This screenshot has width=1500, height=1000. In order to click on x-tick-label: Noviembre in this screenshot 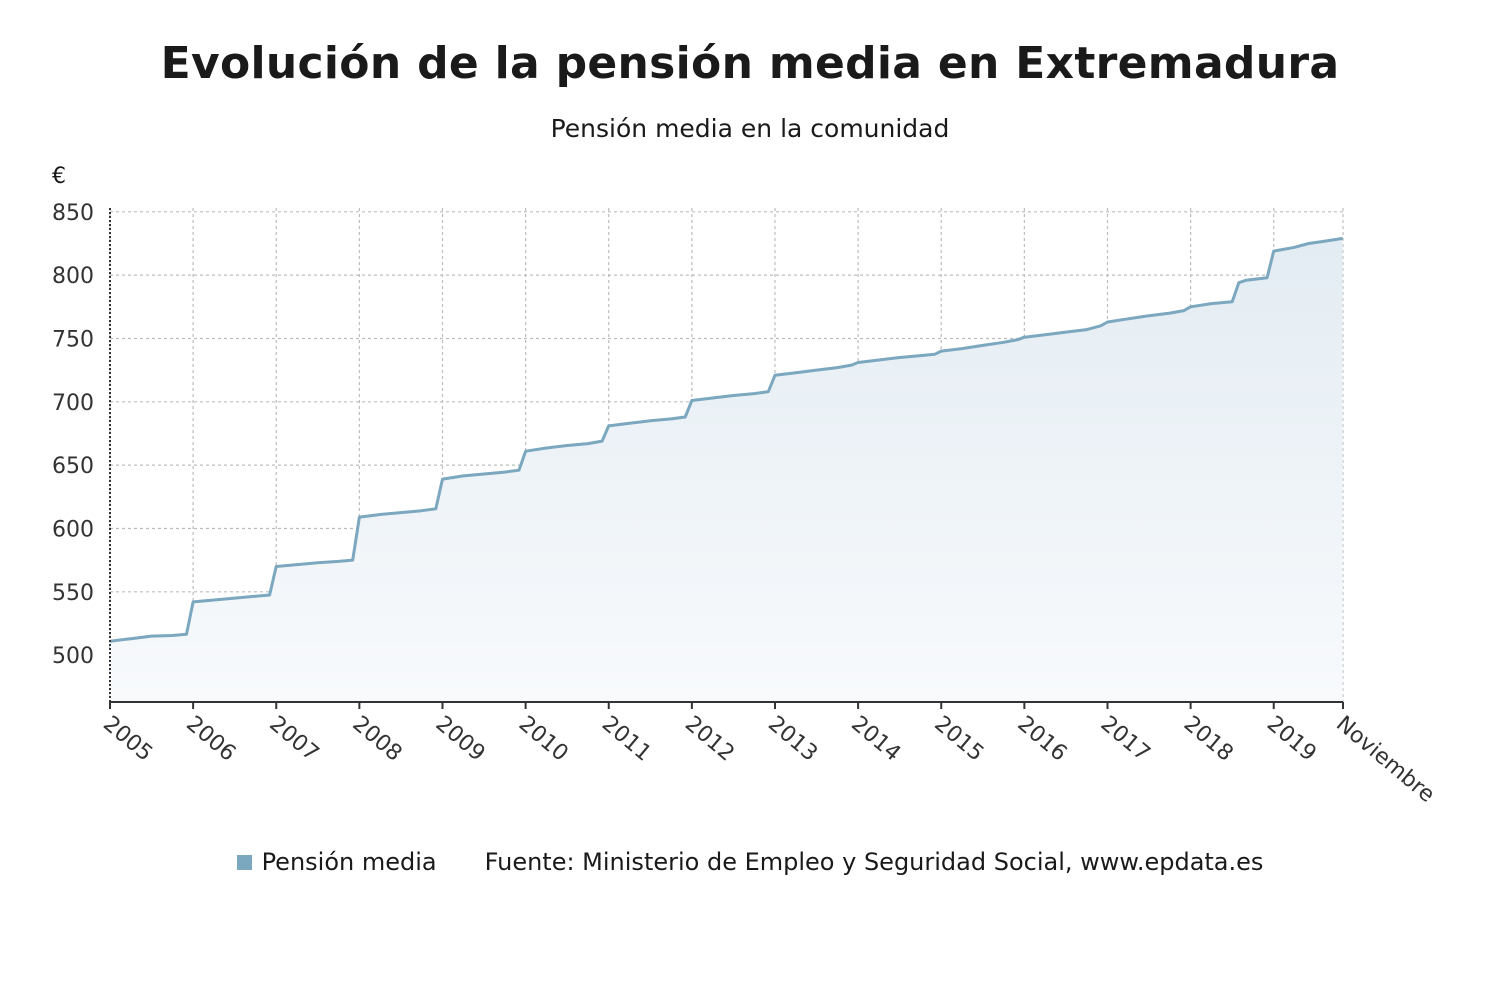, I will do `click(1385, 759)`.